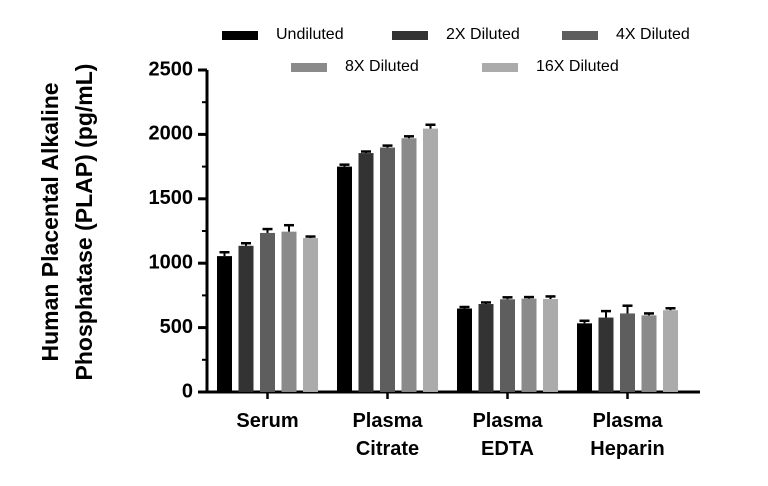 The width and height of the screenshot is (768, 486). Describe the element at coordinates (507, 449) in the screenshot. I see `x-tick-label: EDTA` at that location.